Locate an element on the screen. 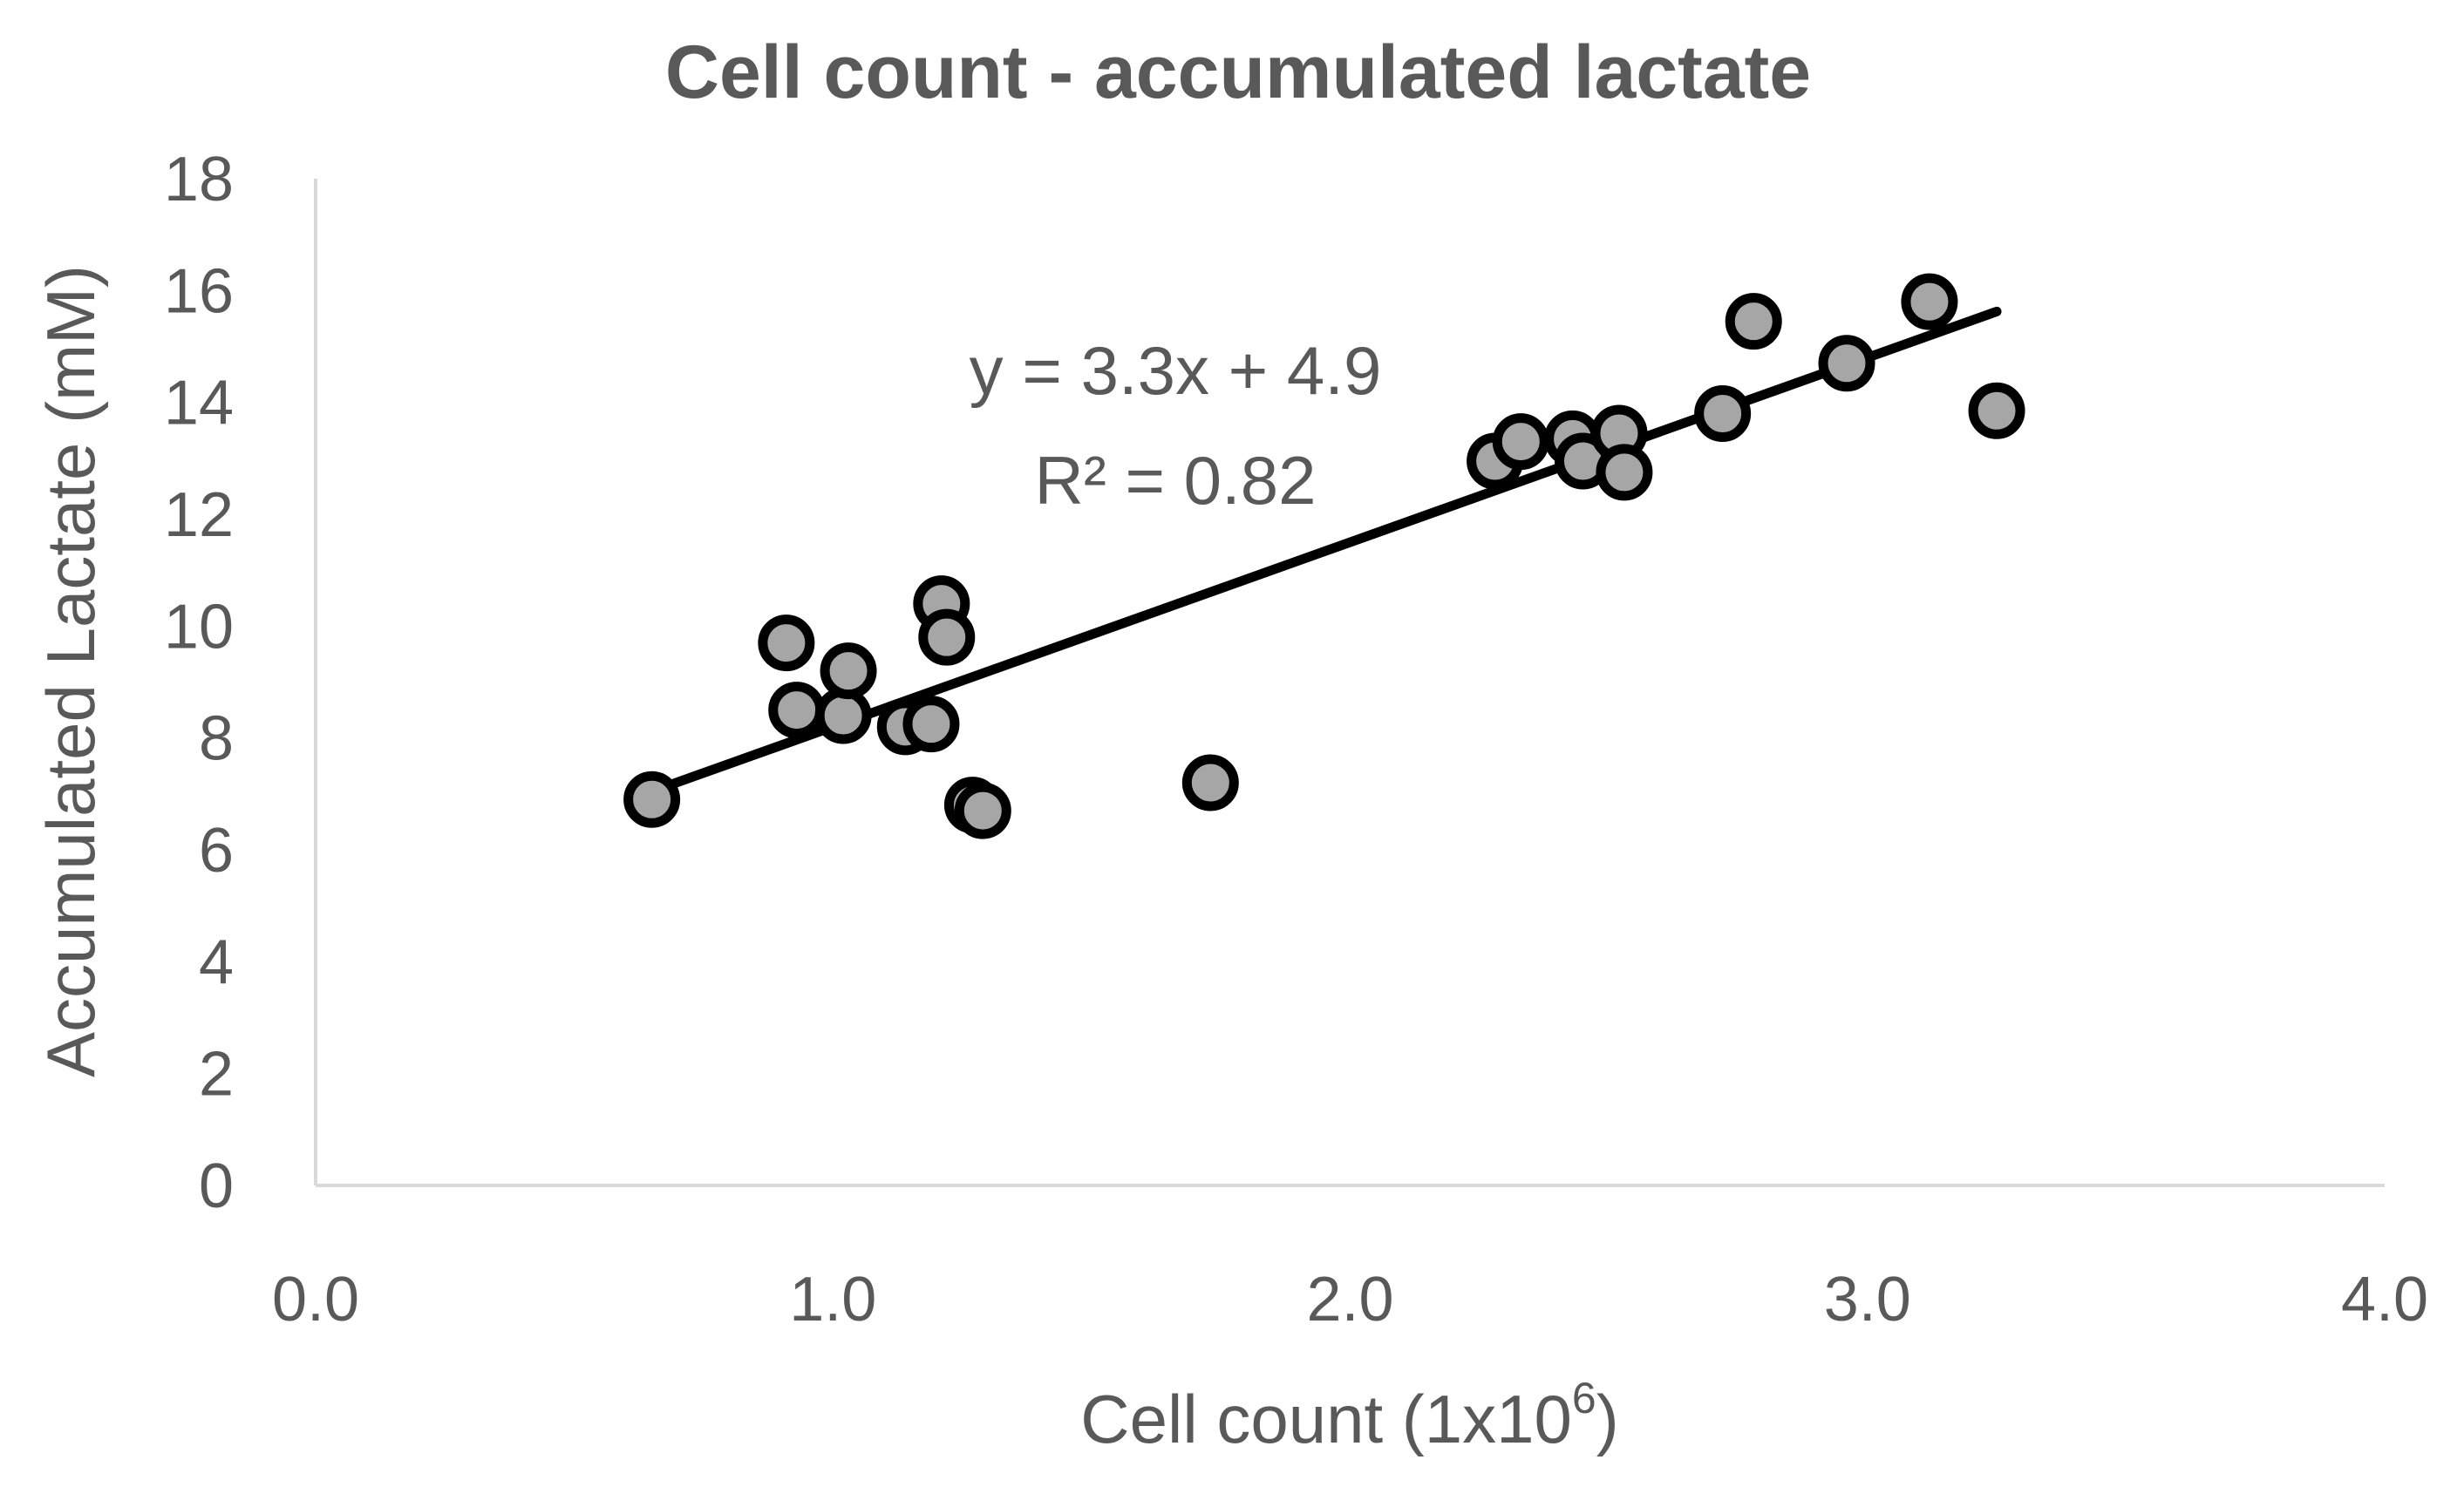 This screenshot has width=2464, height=1487. x-axis-label: Cell count (1x106) is located at coordinates (1349, 1415).